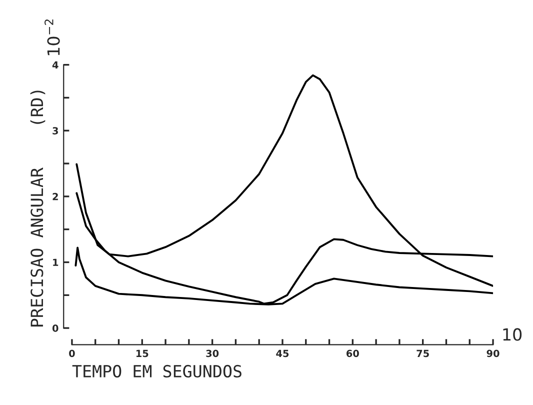 The height and width of the screenshot is (405, 533). Describe the element at coordinates (52, 38) in the screenshot. I see `text: 10$^{−2}$` at that location.